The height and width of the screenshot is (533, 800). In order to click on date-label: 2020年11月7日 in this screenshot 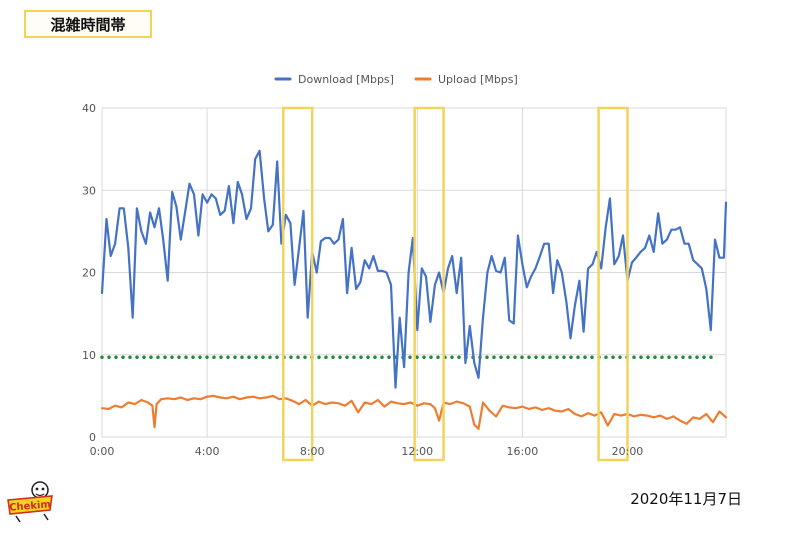, I will do `click(686, 499)`.